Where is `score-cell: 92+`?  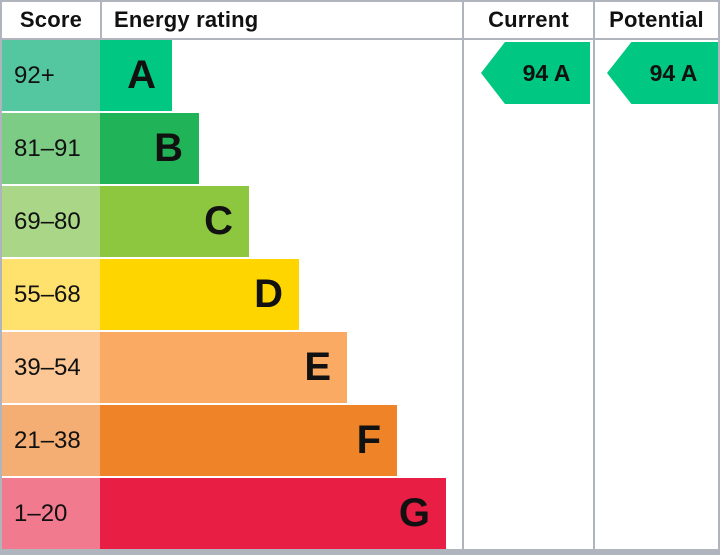 score-cell: 92+ is located at coordinates (51, 75).